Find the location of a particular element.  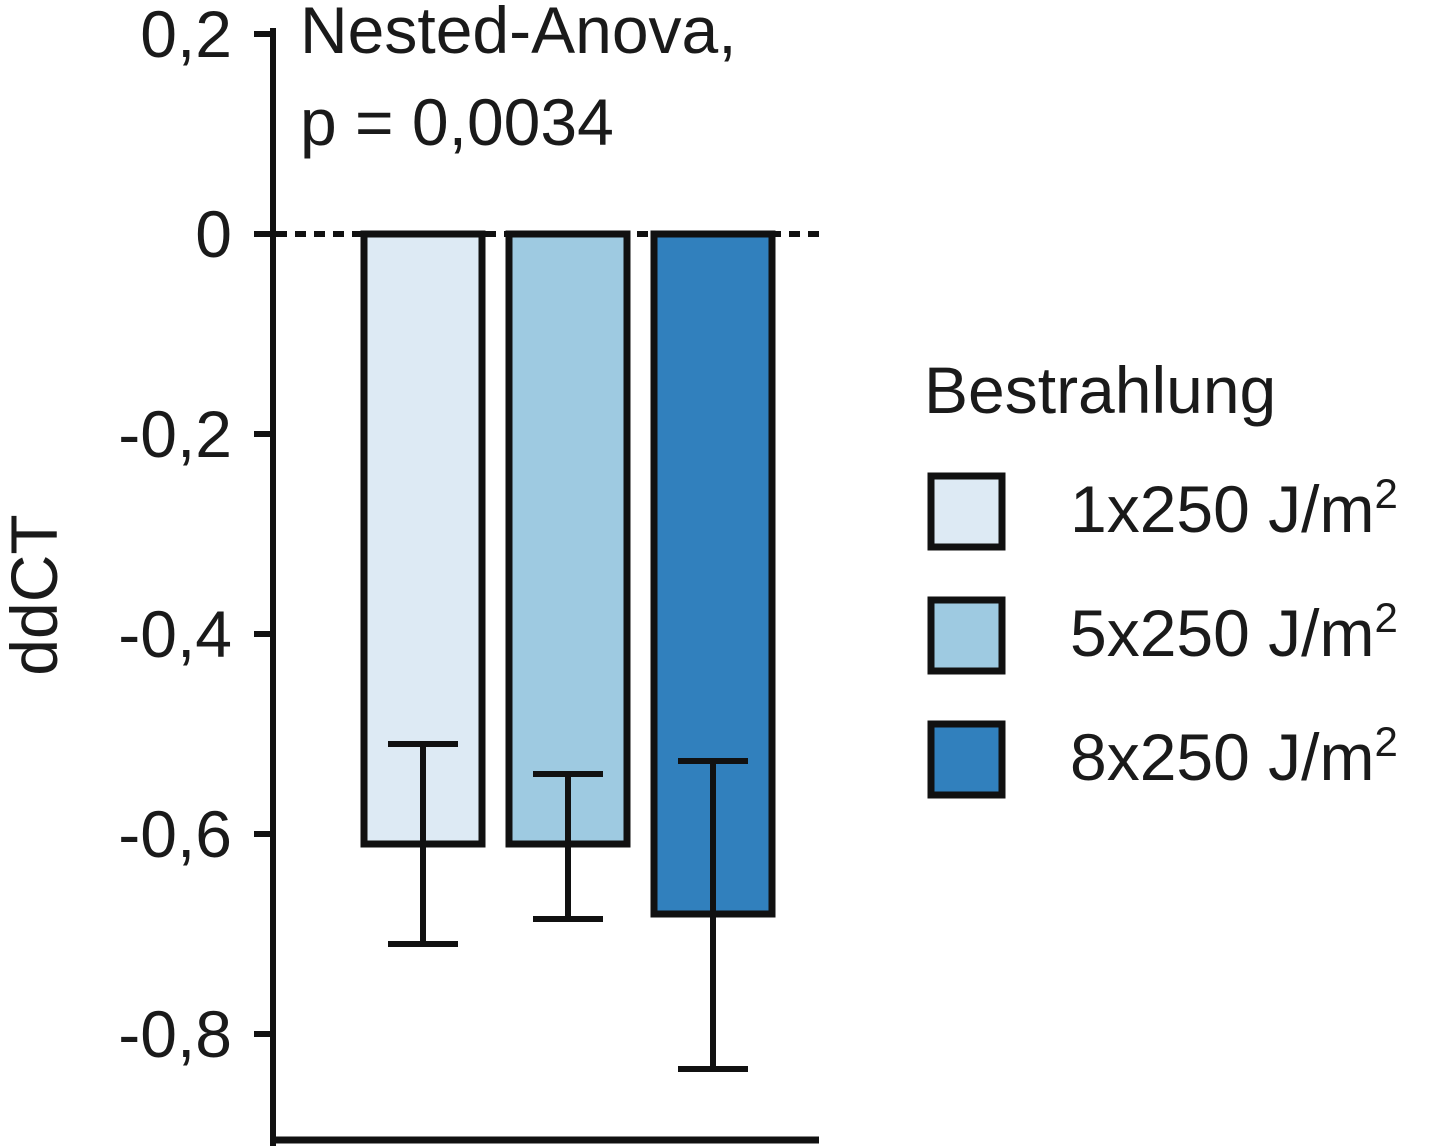

legend-label-text: 5x250 J/m is located at coordinates (1222, 633).